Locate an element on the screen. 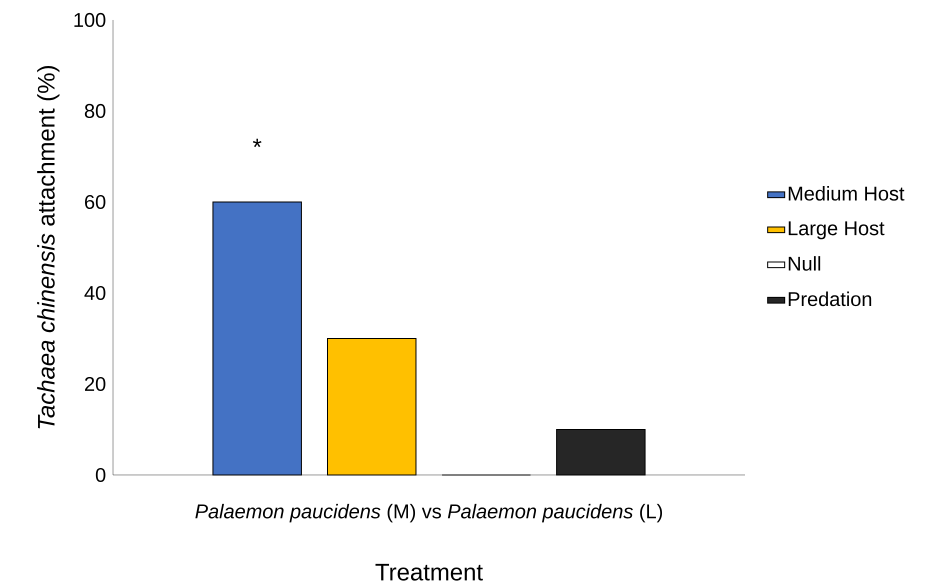 This screenshot has height=586, width=950. y-tick-label: 0 is located at coordinates (101, 475).